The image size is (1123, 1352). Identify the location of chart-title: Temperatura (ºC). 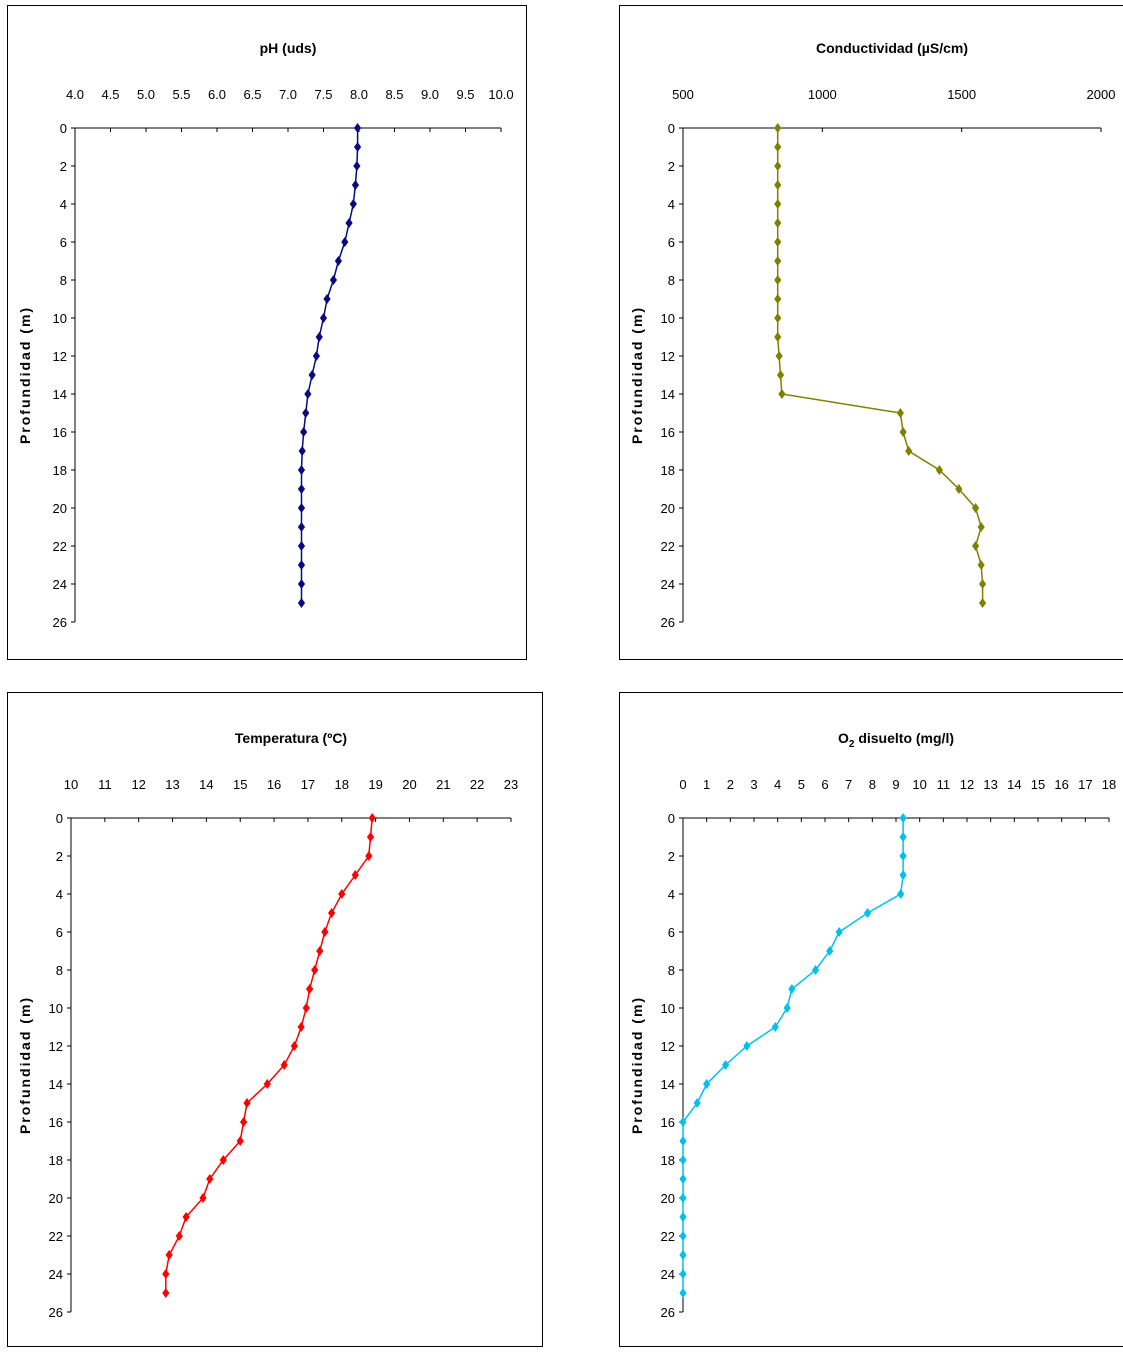
(291, 738).